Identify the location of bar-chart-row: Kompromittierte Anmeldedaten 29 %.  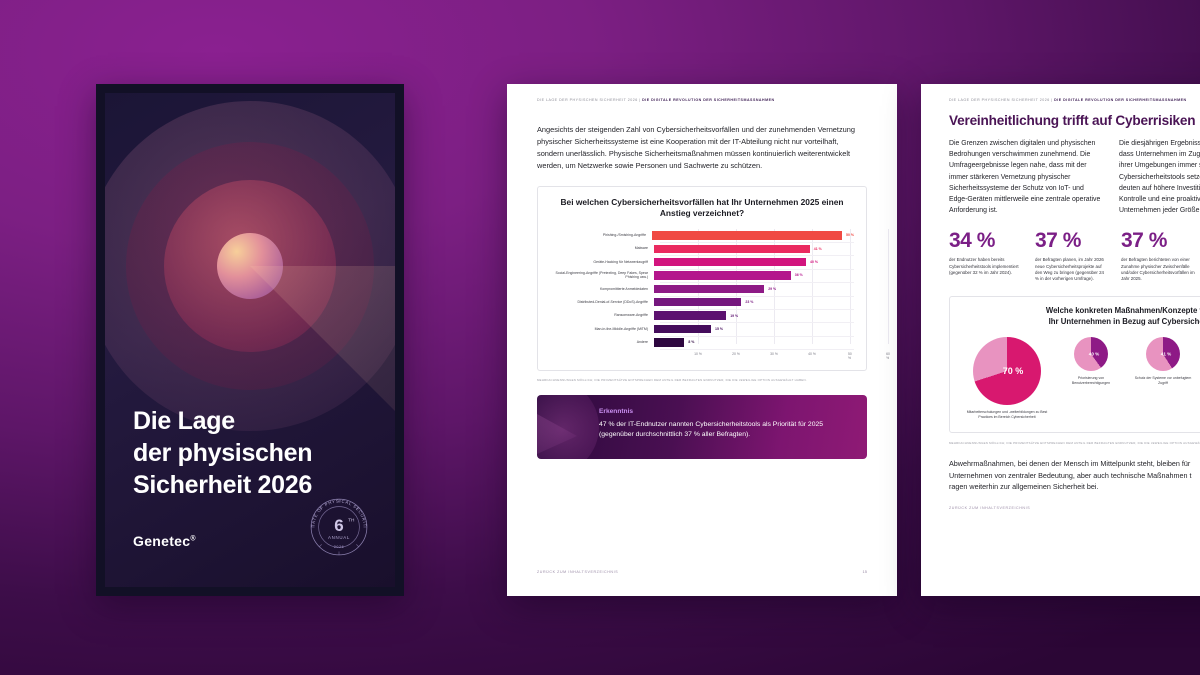
(702, 288).